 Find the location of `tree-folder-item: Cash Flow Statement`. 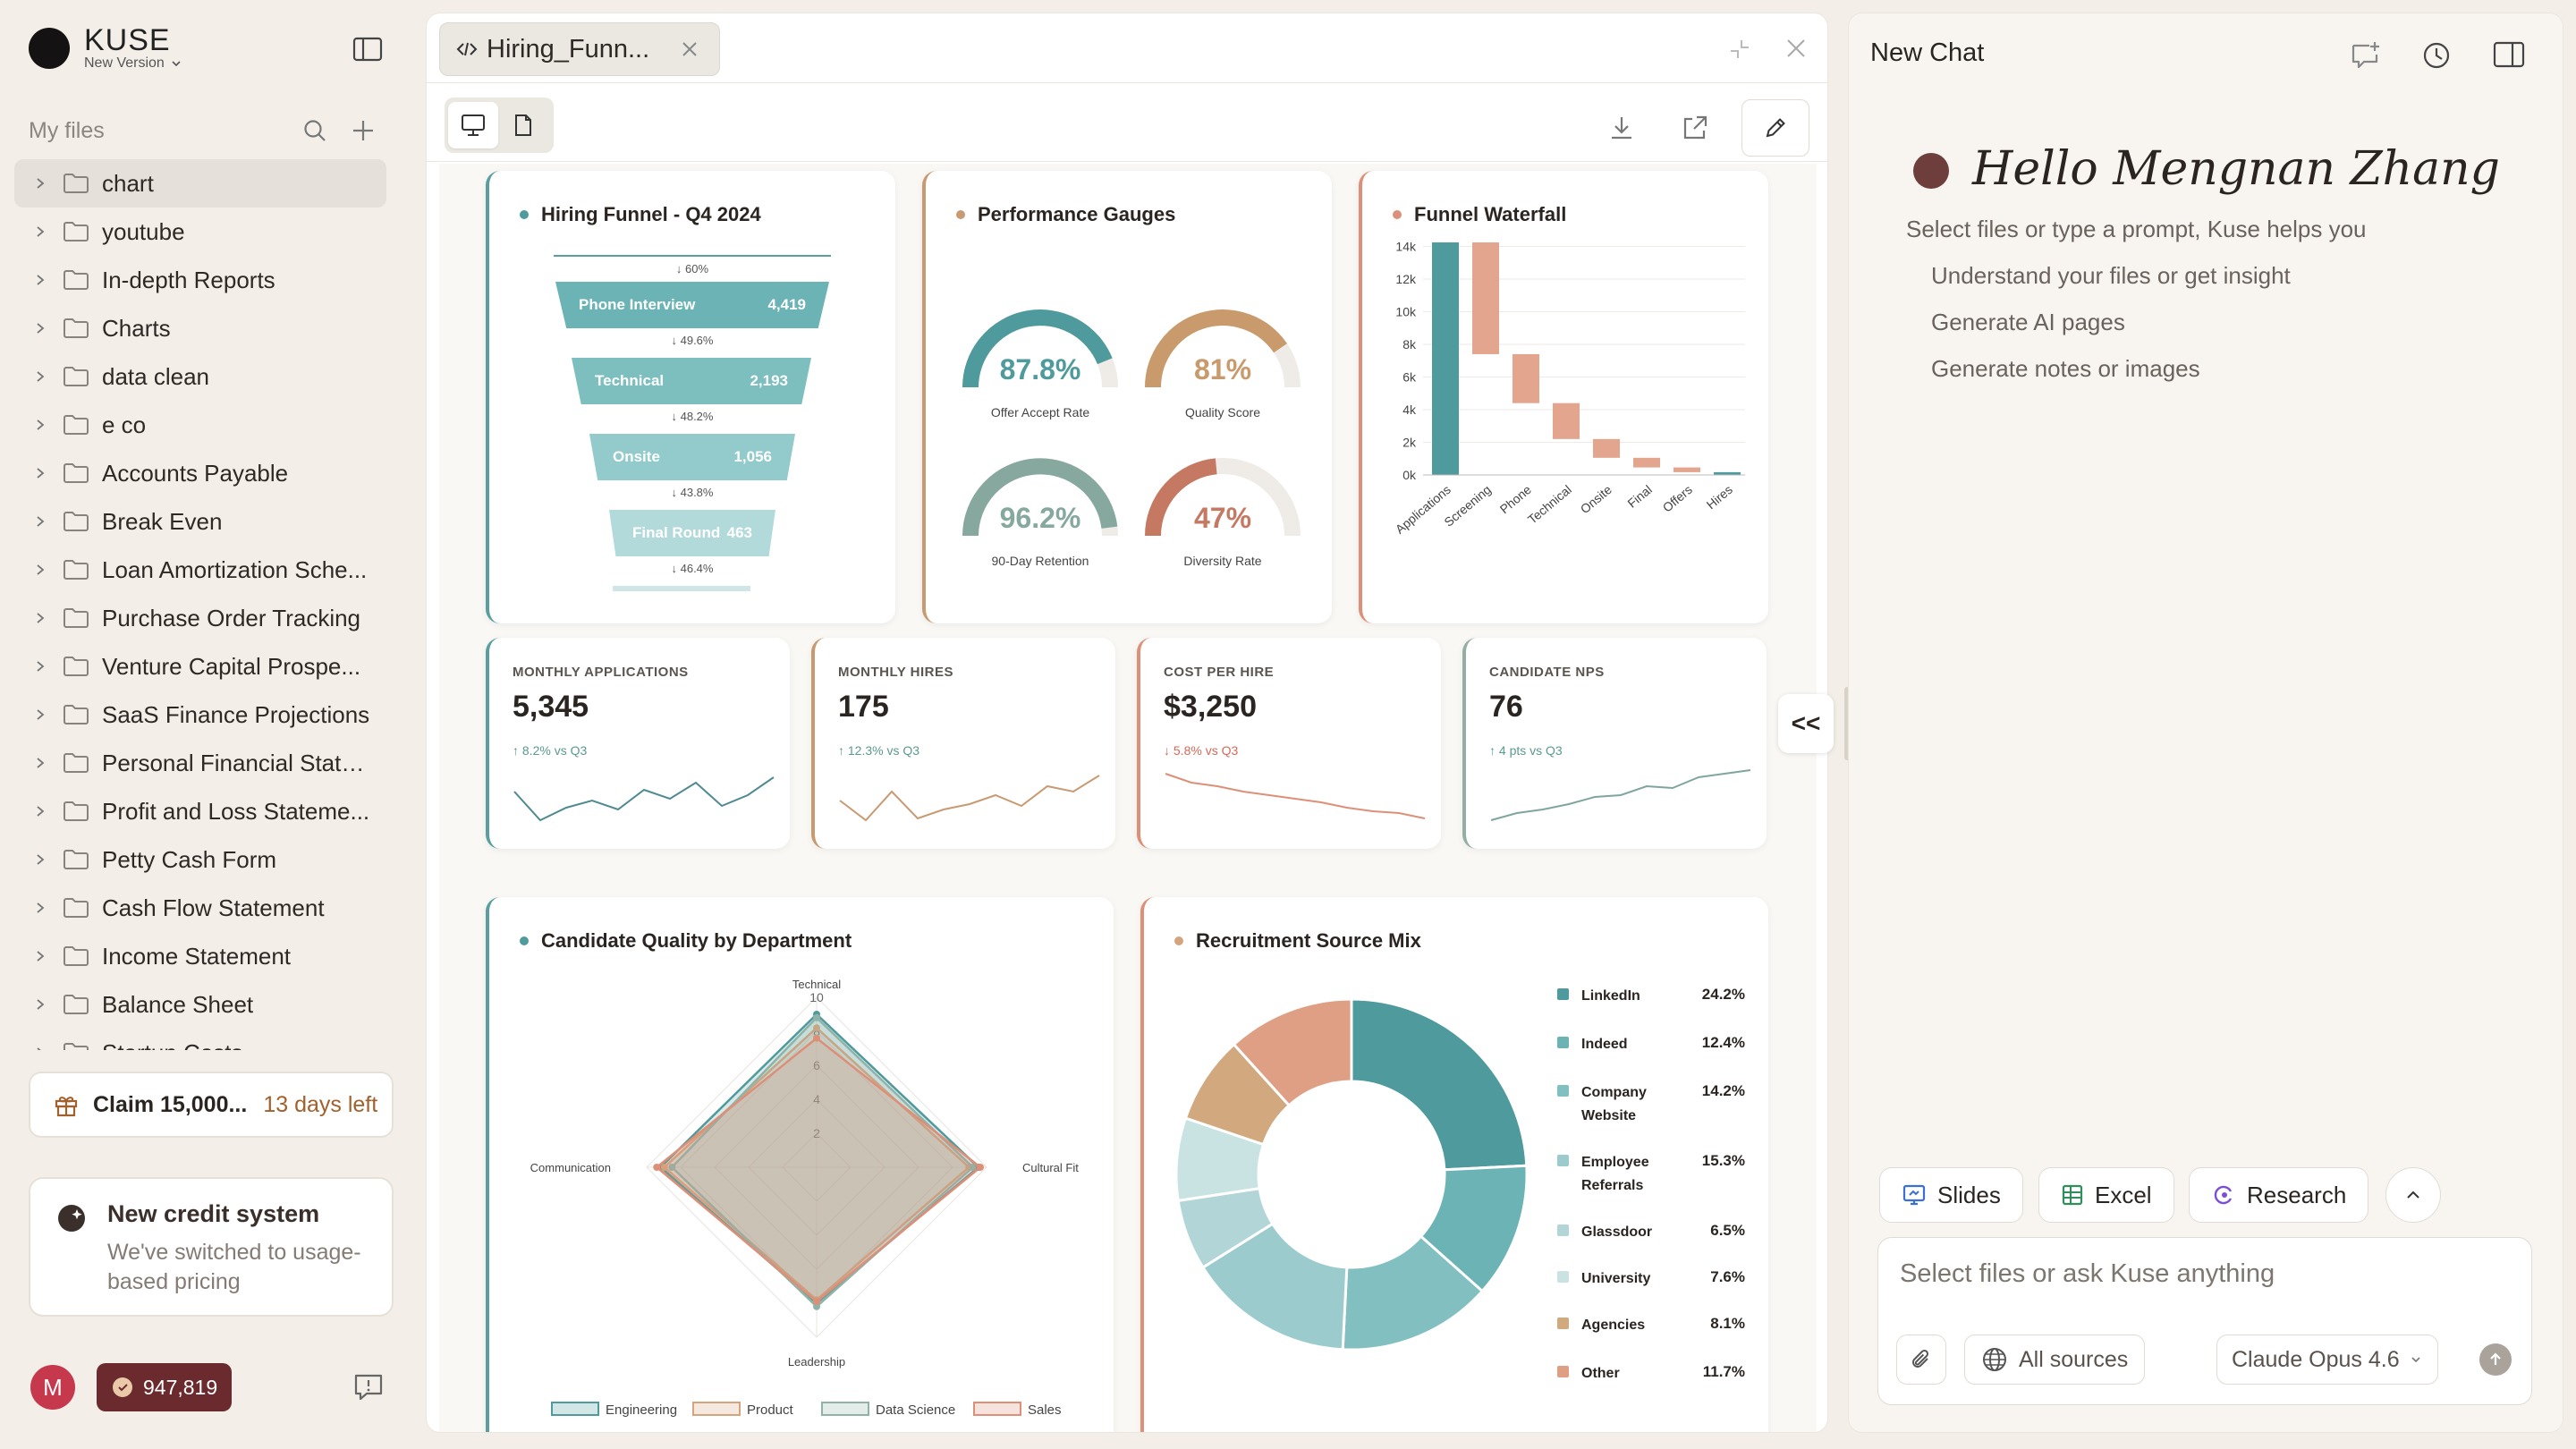

tree-folder-item: Cash Flow Statement is located at coordinates (200, 908).